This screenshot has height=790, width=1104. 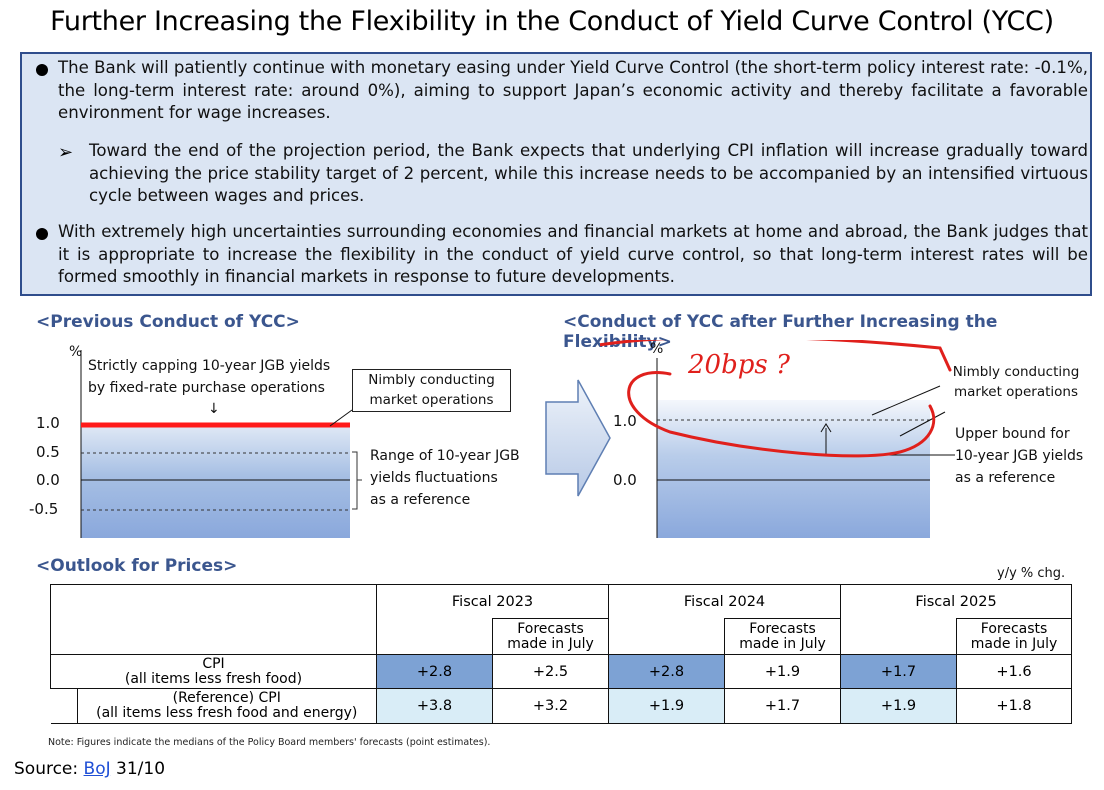 I want to click on previous-ycc-diagram, so click(x=221, y=444).